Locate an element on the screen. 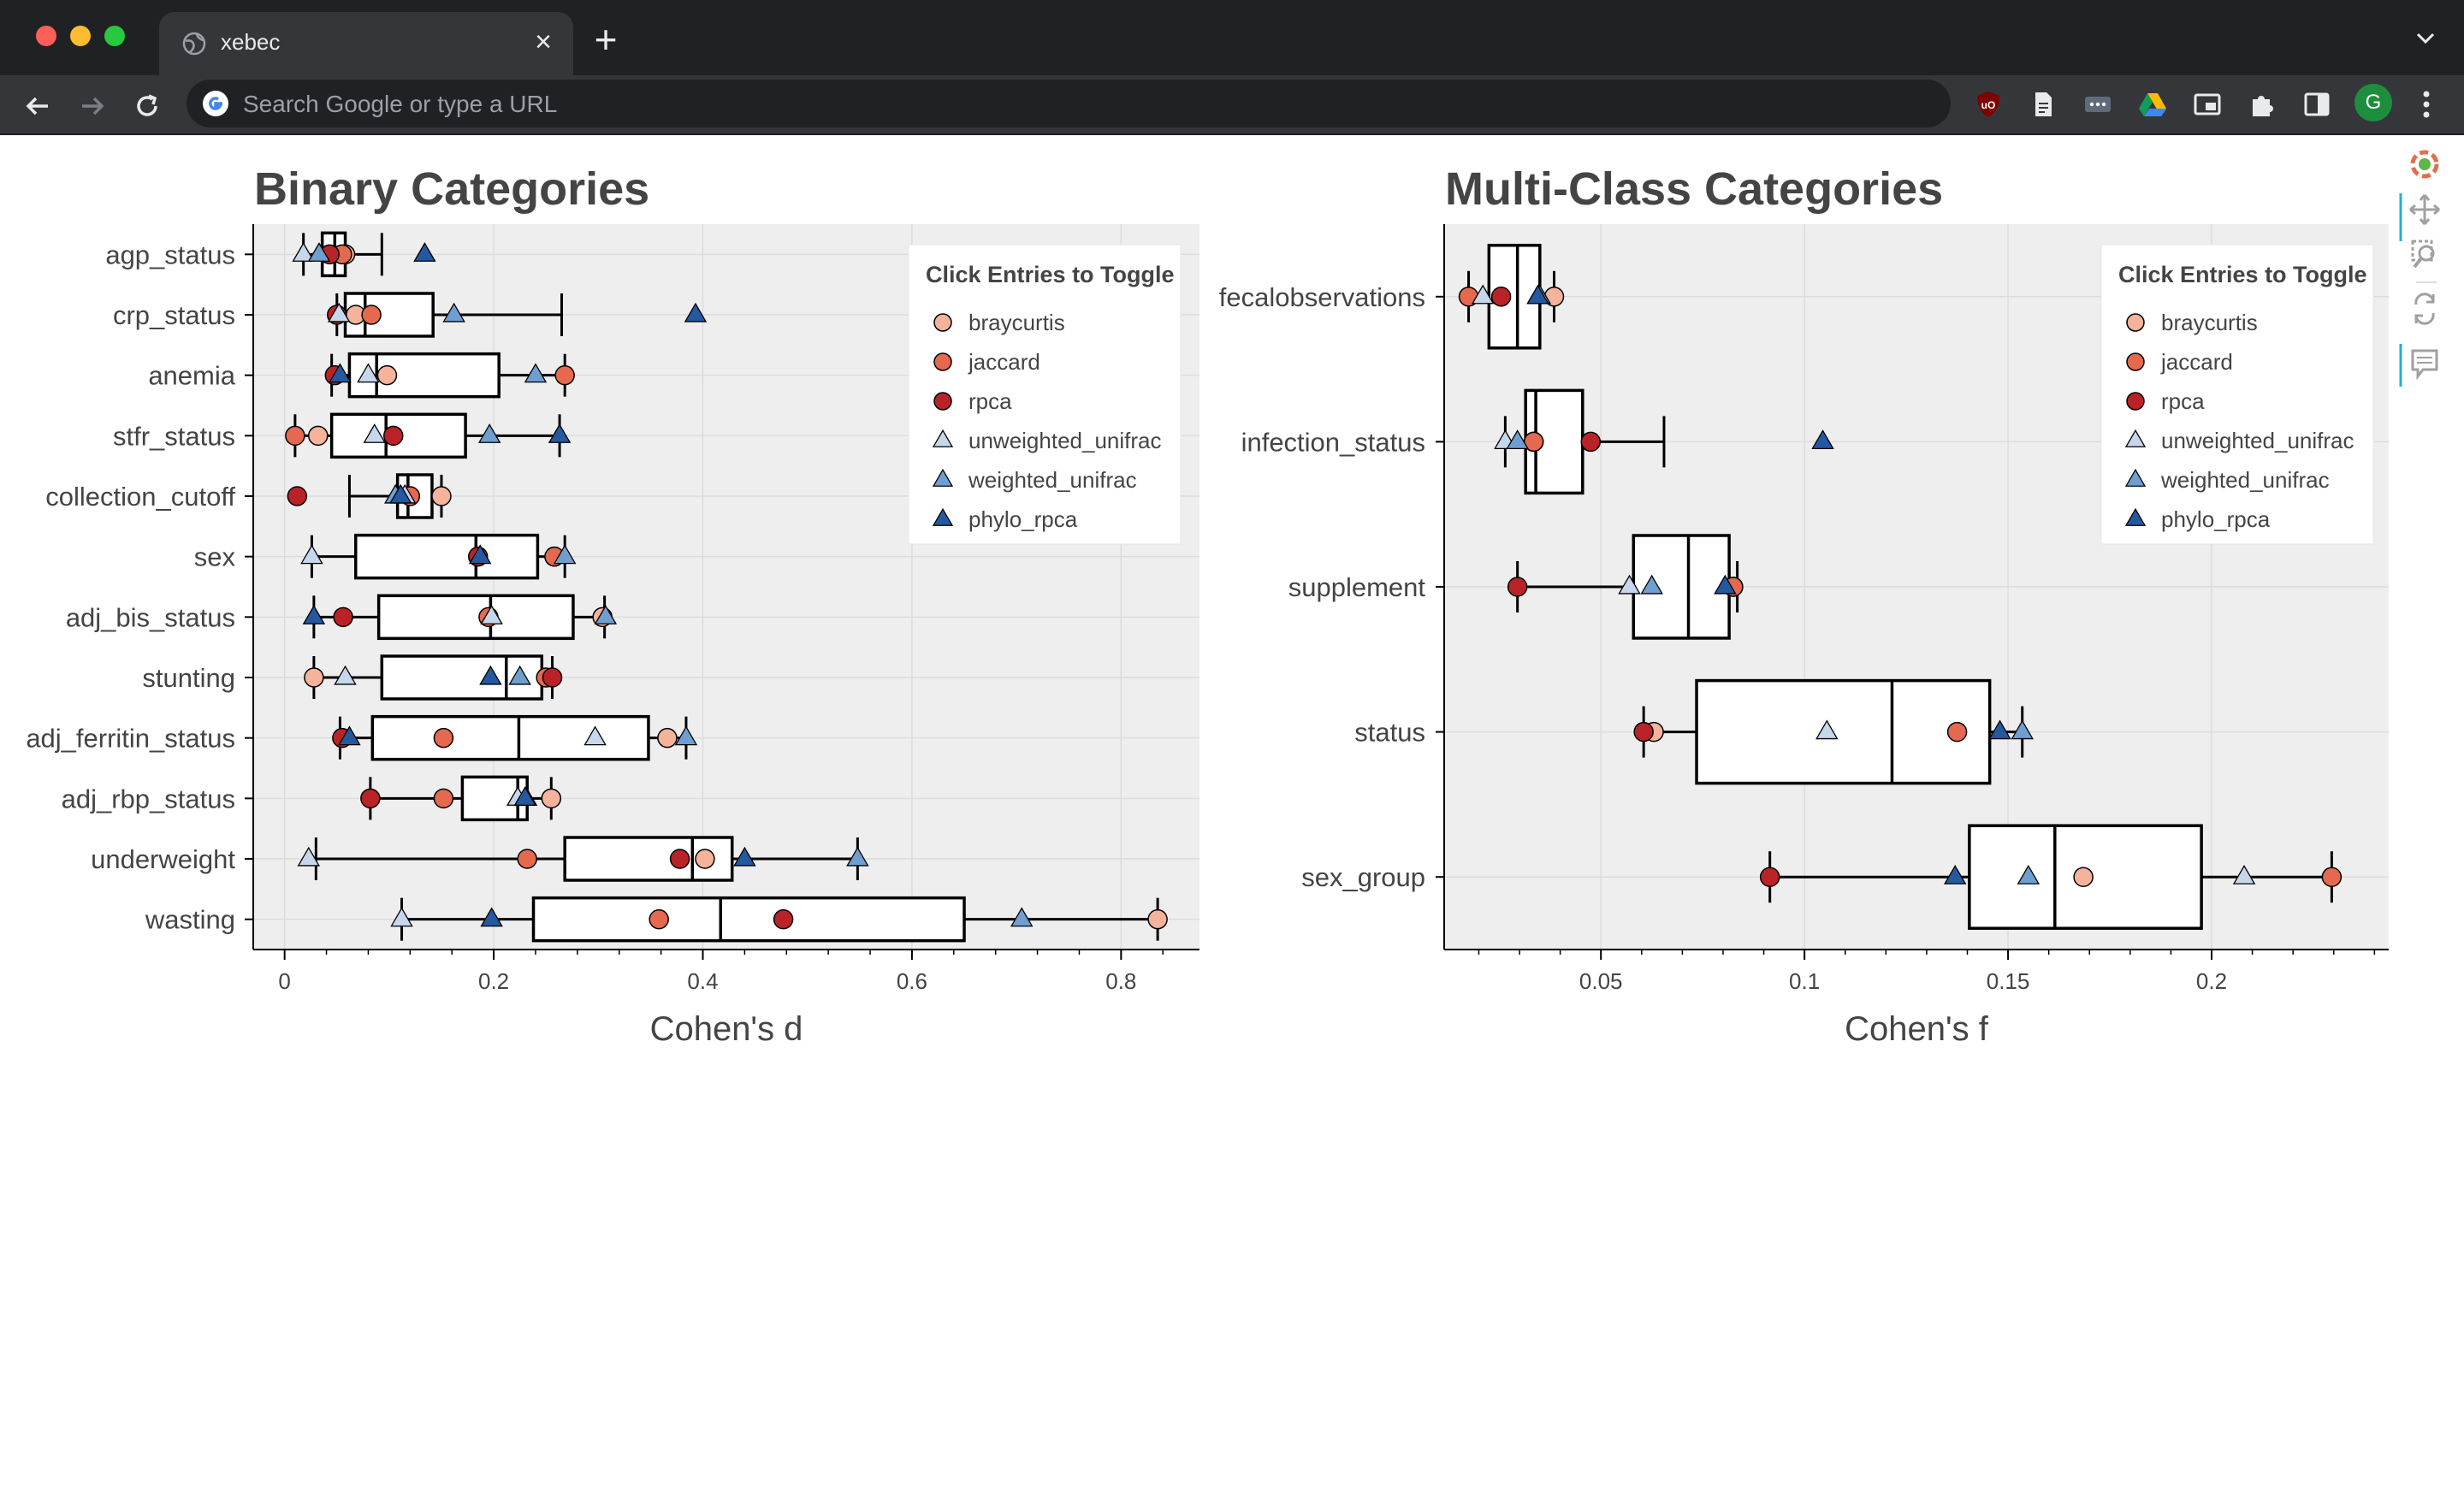 The width and height of the screenshot is (2464, 1497). maximize-window-button is located at coordinates (114, 36).